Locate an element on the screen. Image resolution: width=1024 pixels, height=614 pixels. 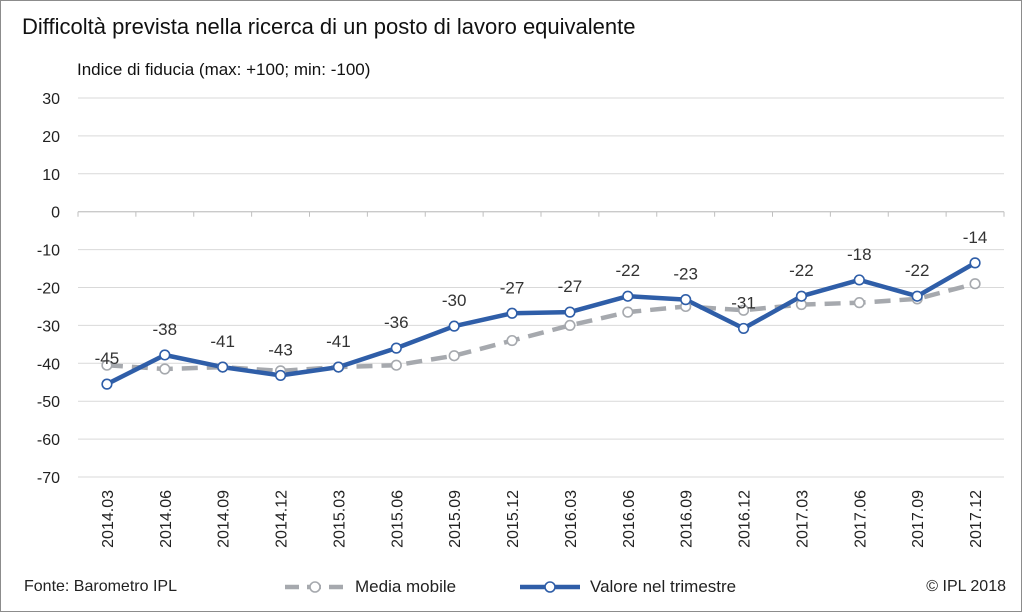
x-tick-label: 2015.06 is located at coordinates (397, 519).